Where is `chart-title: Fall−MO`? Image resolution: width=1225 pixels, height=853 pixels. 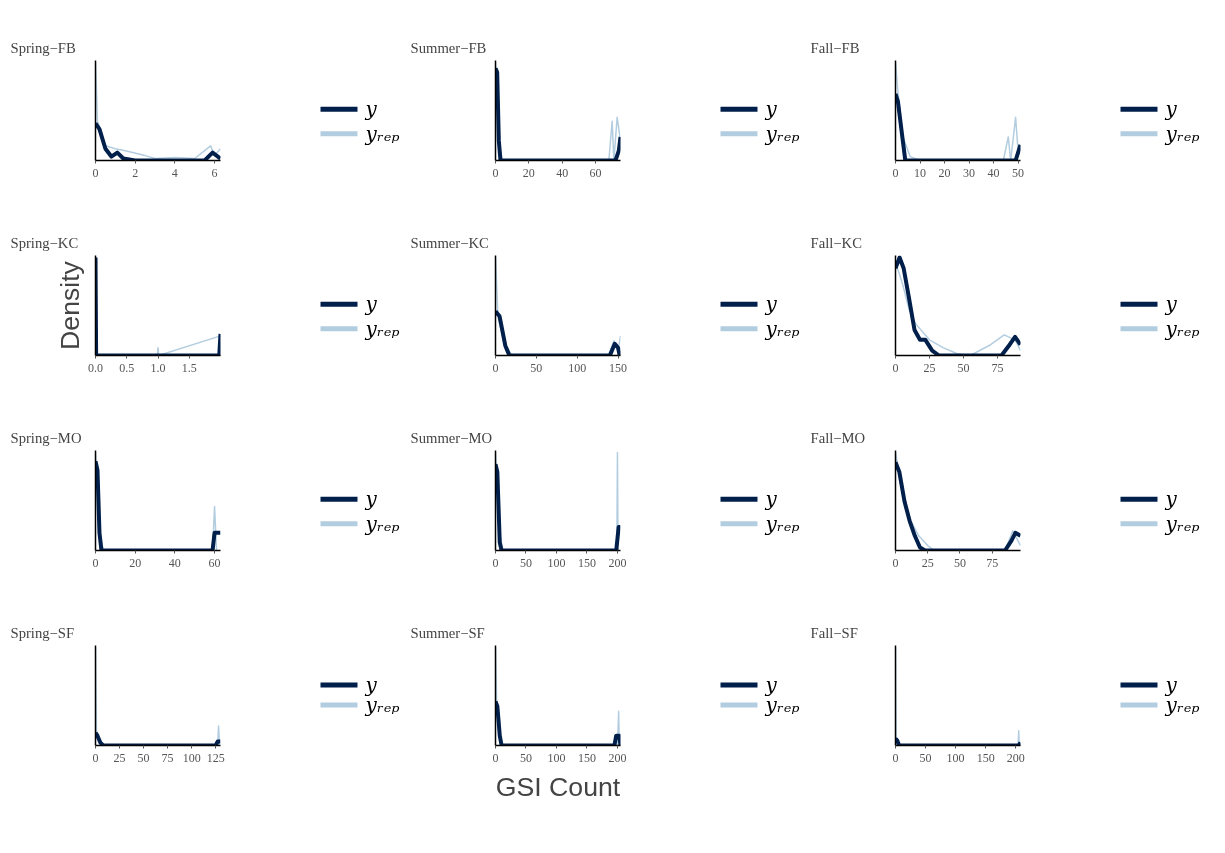 chart-title: Fall−MO is located at coordinates (838, 437).